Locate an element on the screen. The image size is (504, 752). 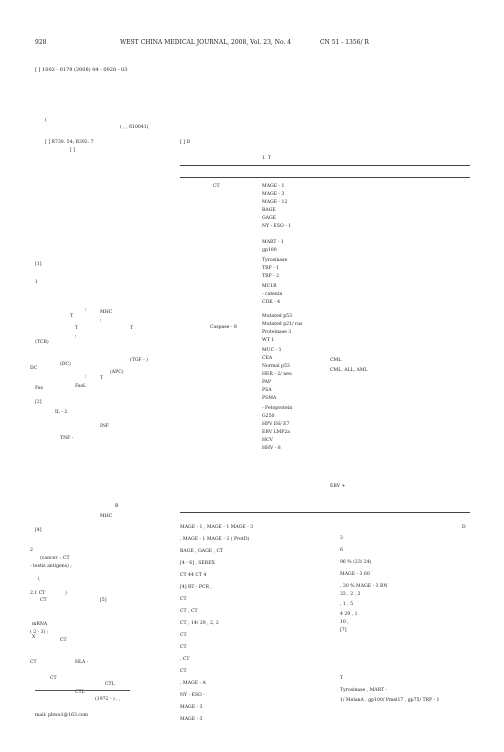
table-antigen-entry: MC1R is located at coordinates (269, 286).